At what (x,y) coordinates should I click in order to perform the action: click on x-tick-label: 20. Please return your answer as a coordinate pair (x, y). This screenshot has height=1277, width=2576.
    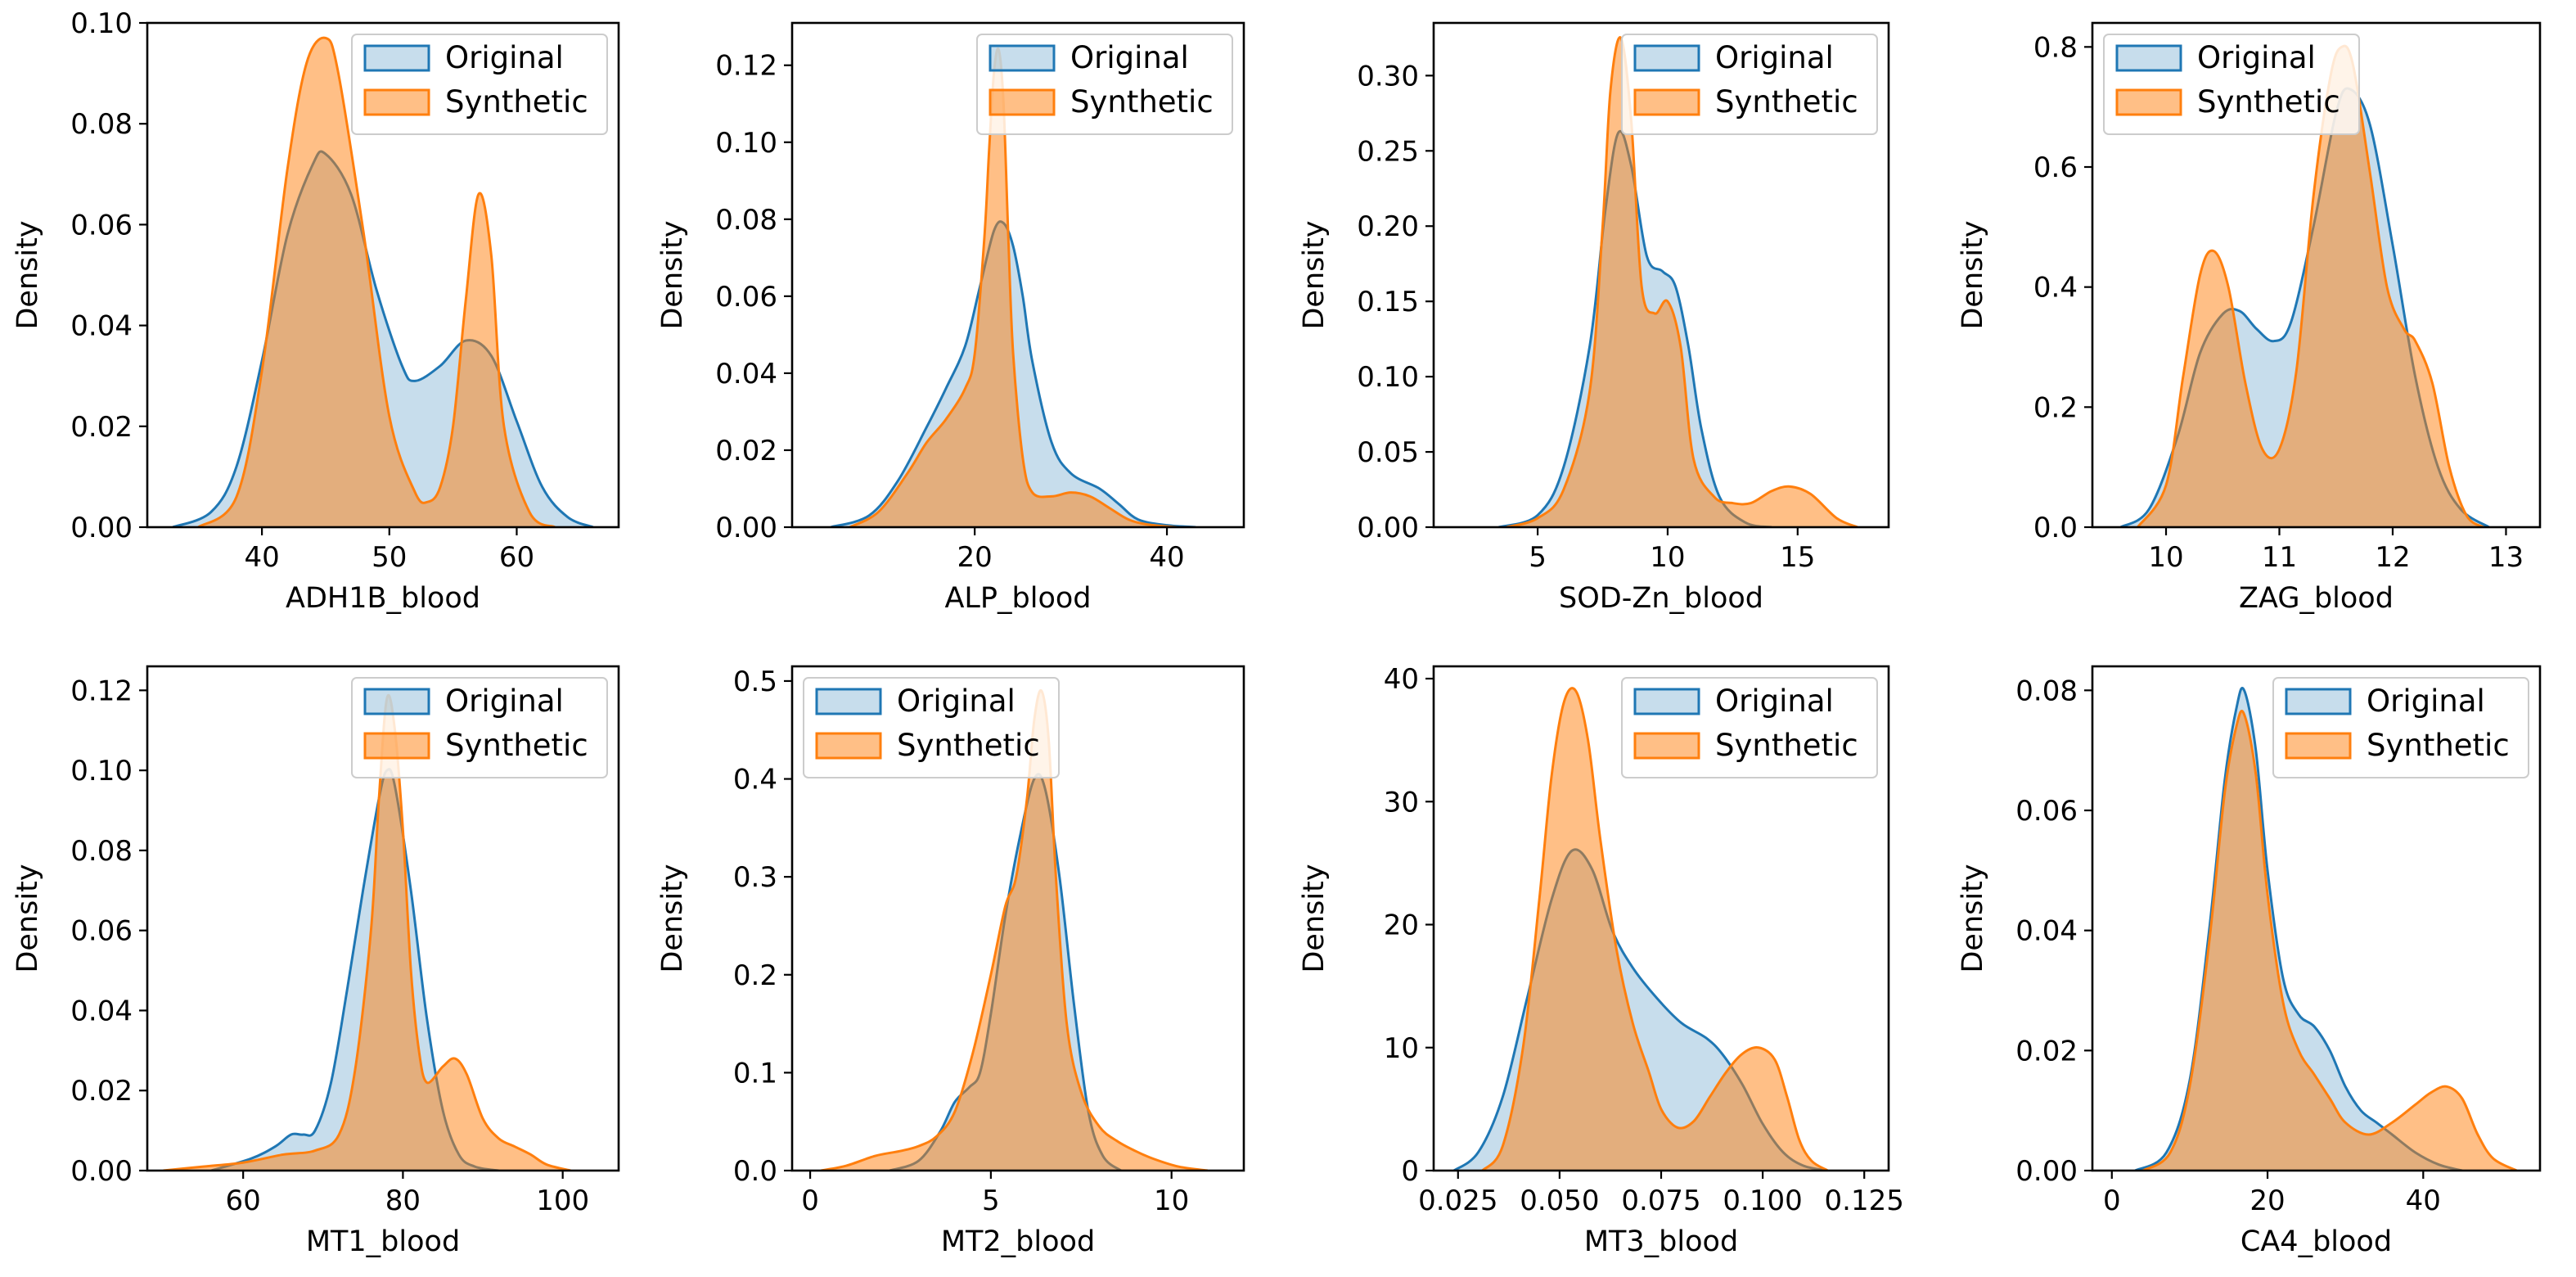
    Looking at the image, I should click on (2267, 1200).